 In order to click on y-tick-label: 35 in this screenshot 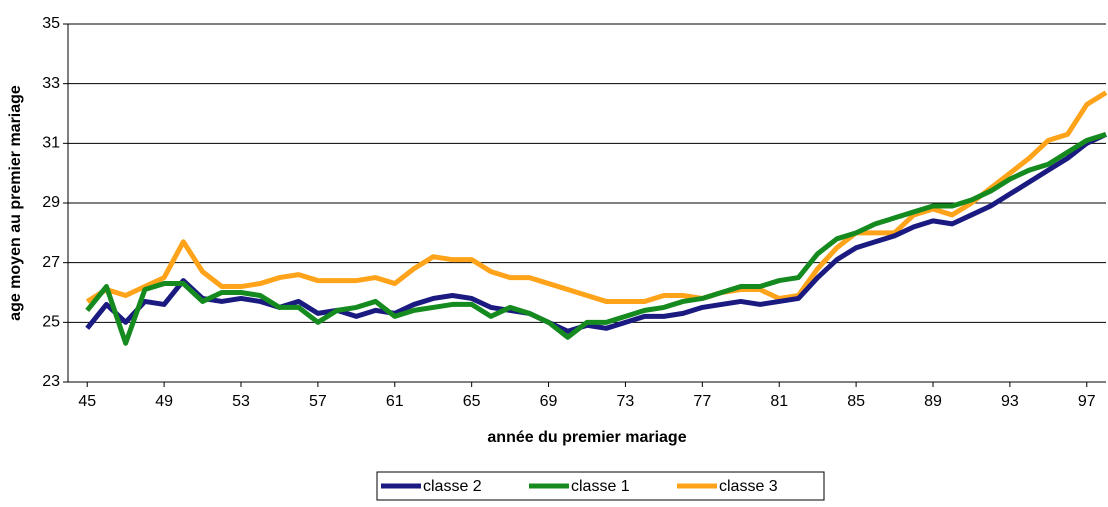, I will do `click(51, 23)`.